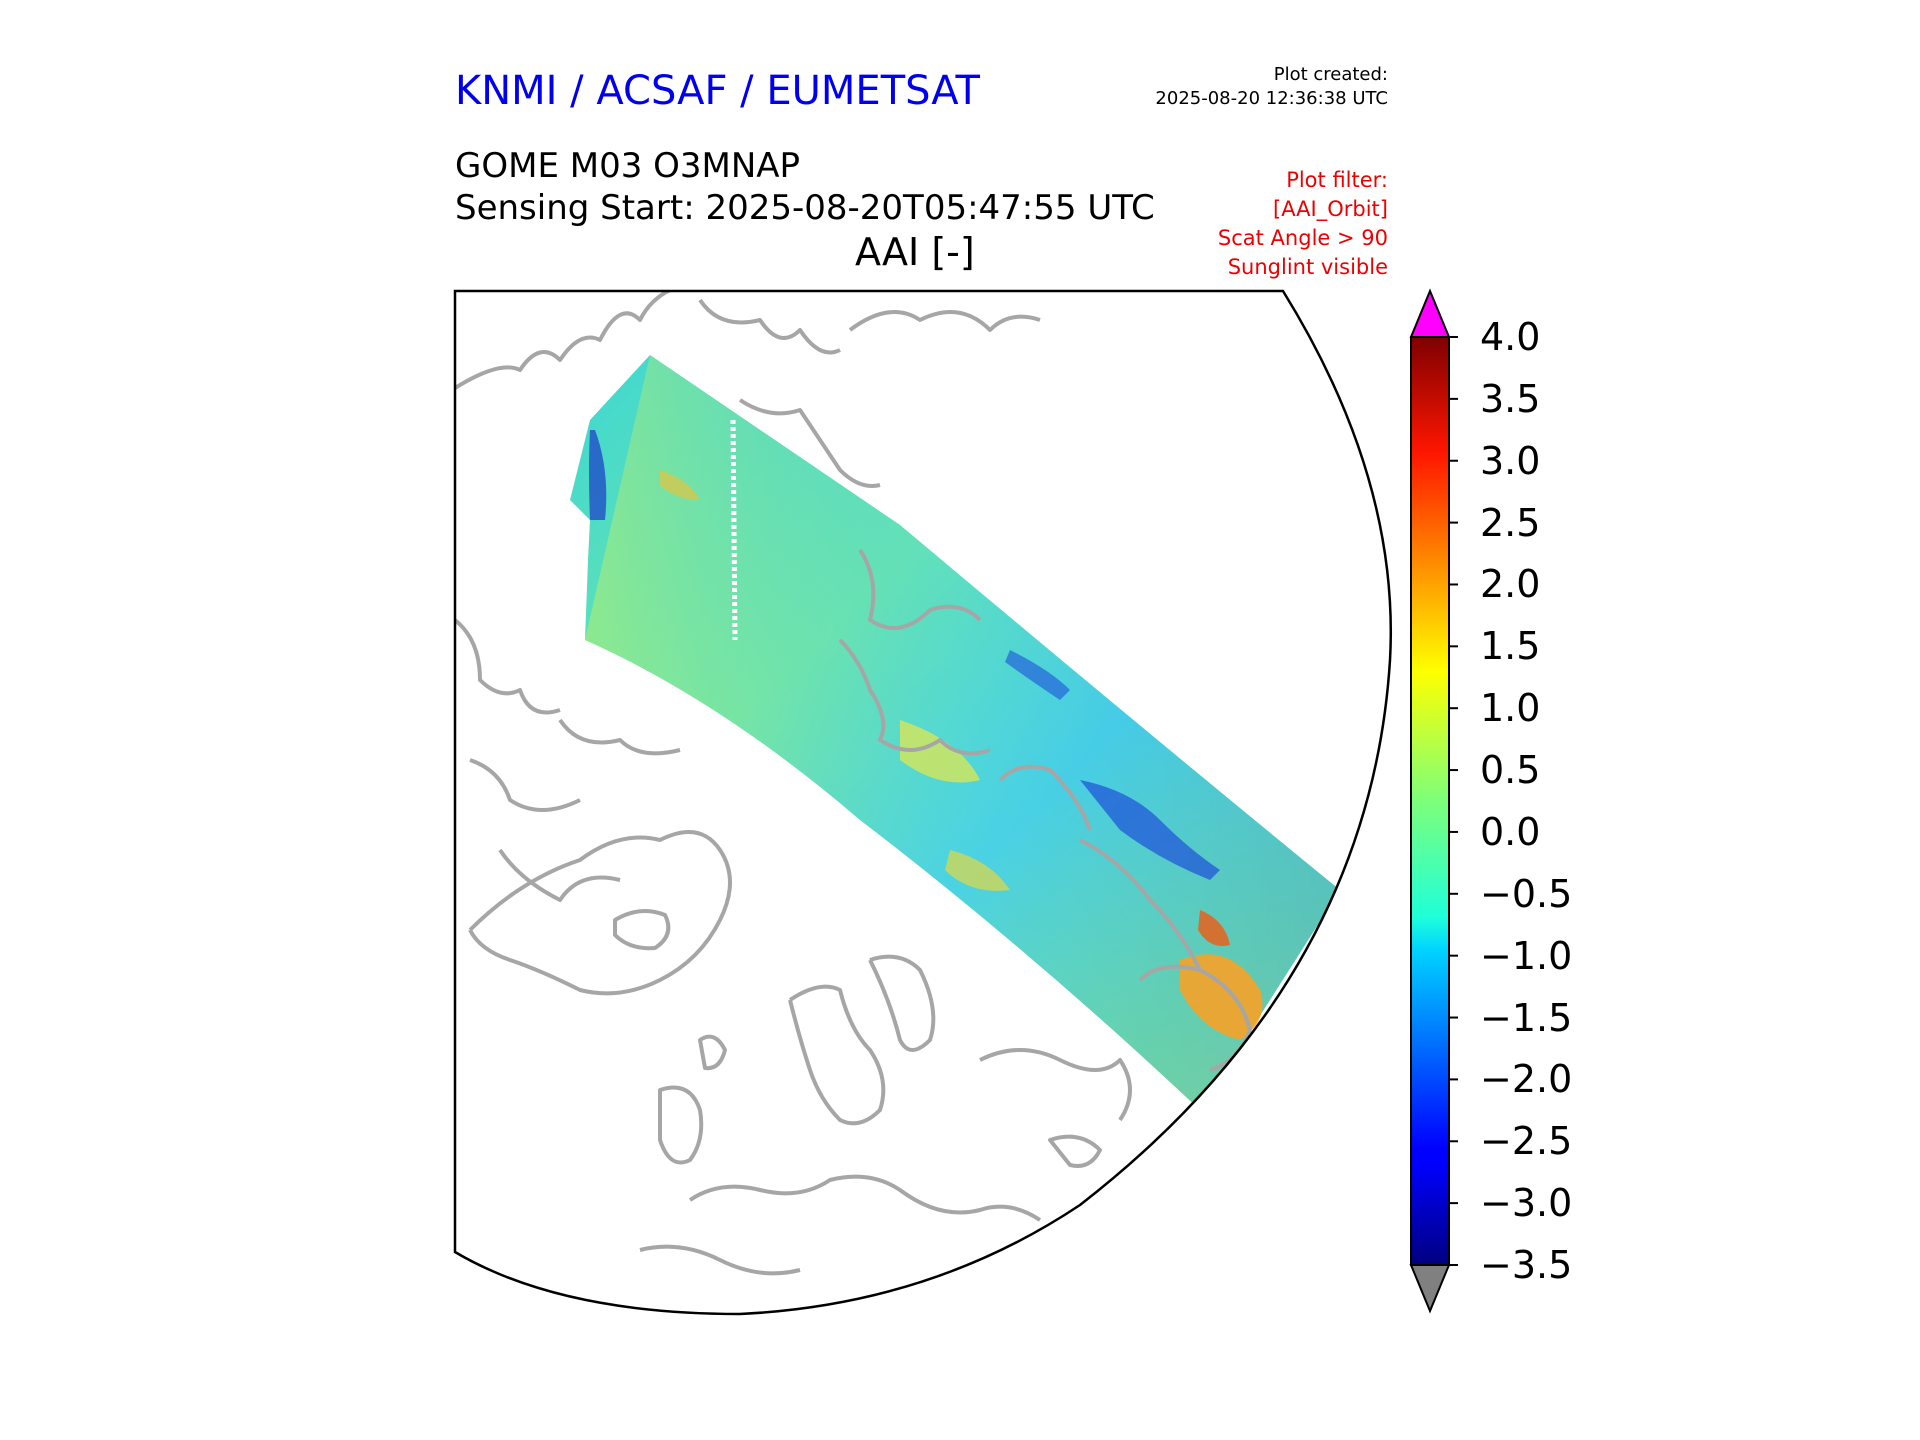 The height and width of the screenshot is (1440, 1920). What do you see at coordinates (1510, 770) in the screenshot?
I see `colorbar-tick-label: 0.5` at bounding box center [1510, 770].